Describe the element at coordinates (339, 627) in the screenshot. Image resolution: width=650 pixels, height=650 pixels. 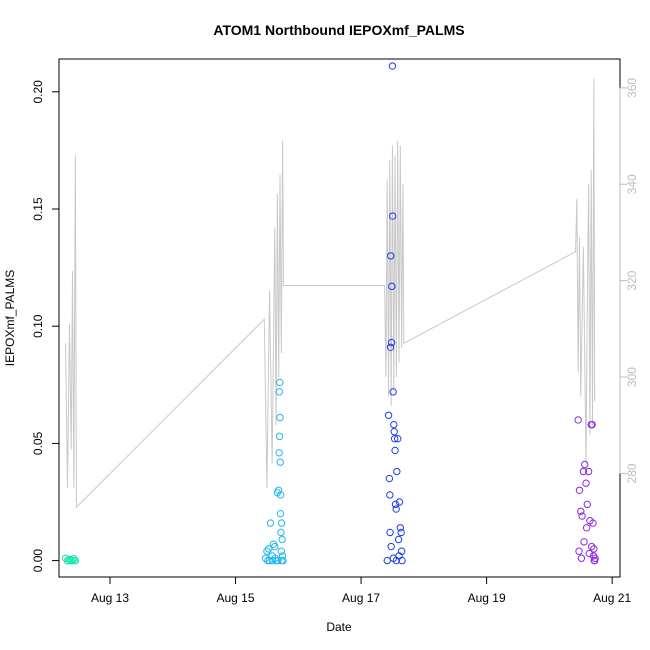
I see `x-axis-label: Date` at that location.